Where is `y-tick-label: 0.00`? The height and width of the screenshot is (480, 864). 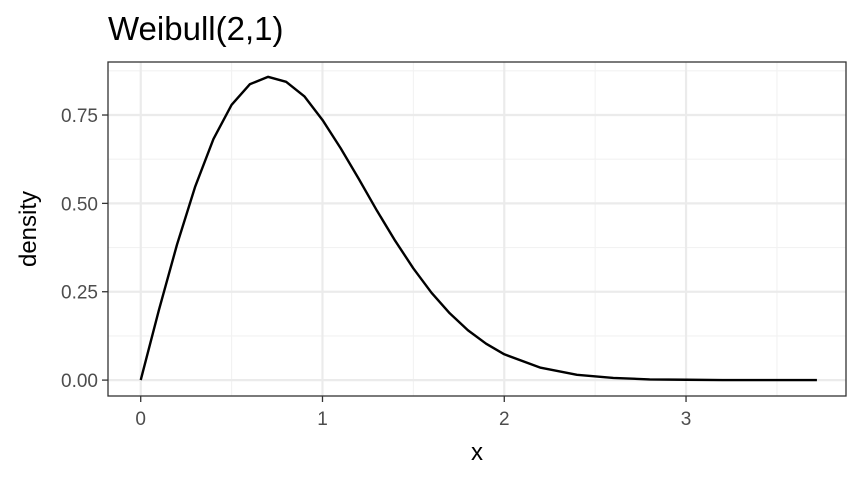 y-tick-label: 0.00 is located at coordinates (79, 381).